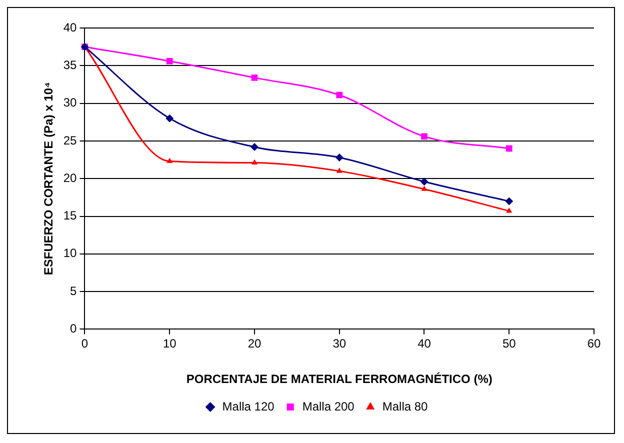 The image size is (624, 443). What do you see at coordinates (74, 291) in the screenshot?
I see `y-tick-label: 5` at bounding box center [74, 291].